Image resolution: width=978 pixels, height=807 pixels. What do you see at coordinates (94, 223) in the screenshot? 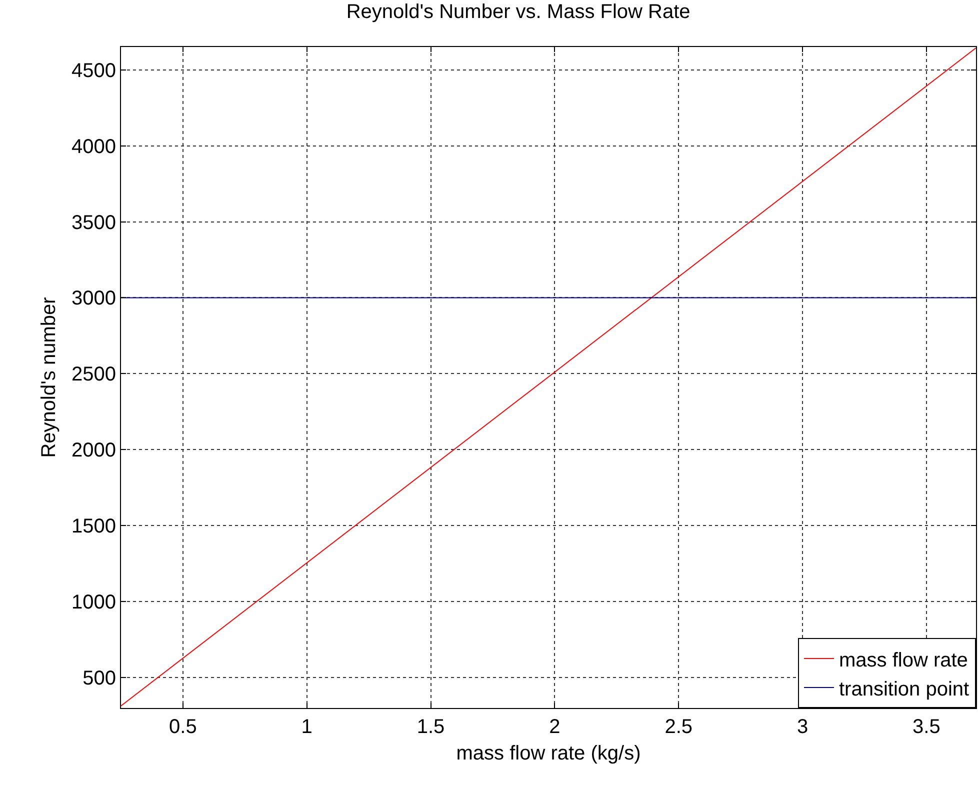
I see `y-tick-label: 3500` at bounding box center [94, 223].